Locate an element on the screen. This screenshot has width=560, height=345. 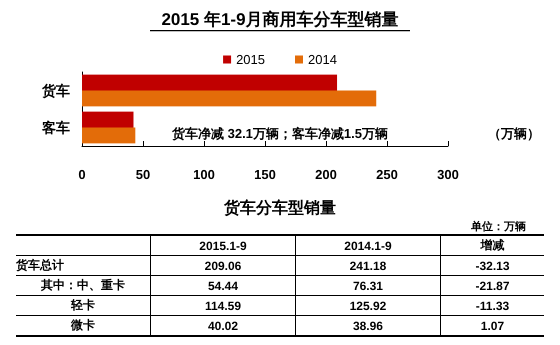
annotation: 货车净减 32.1万辆；客车净减1.5万辆 is located at coordinates (279, 133).